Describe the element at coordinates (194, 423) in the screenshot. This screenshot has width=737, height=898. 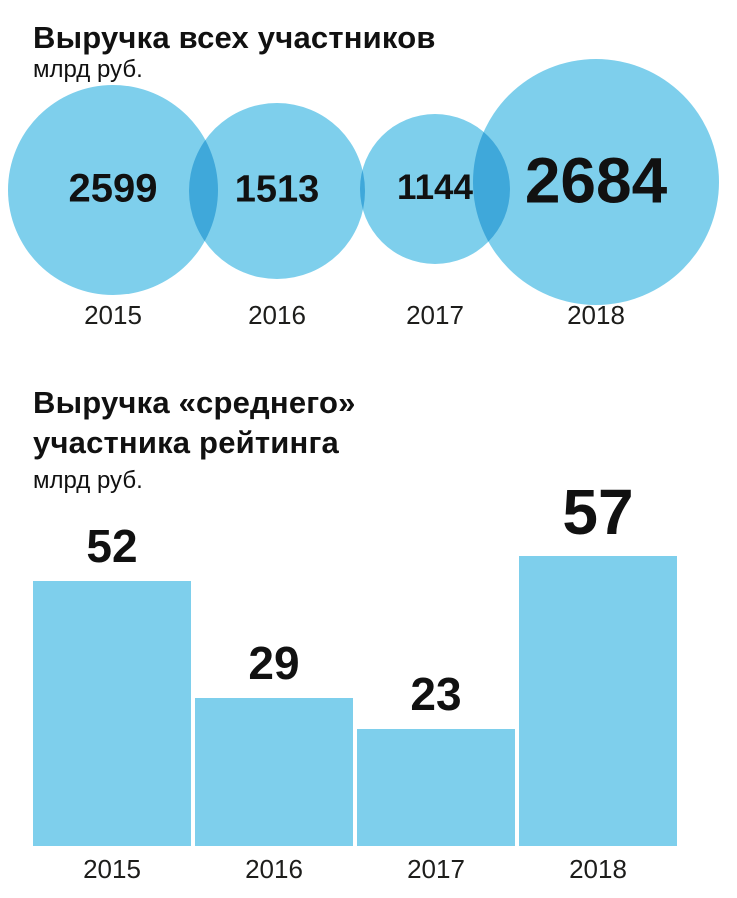
I see `bar-chart-title: Выручка «среднего» участника рейтинга` at that location.